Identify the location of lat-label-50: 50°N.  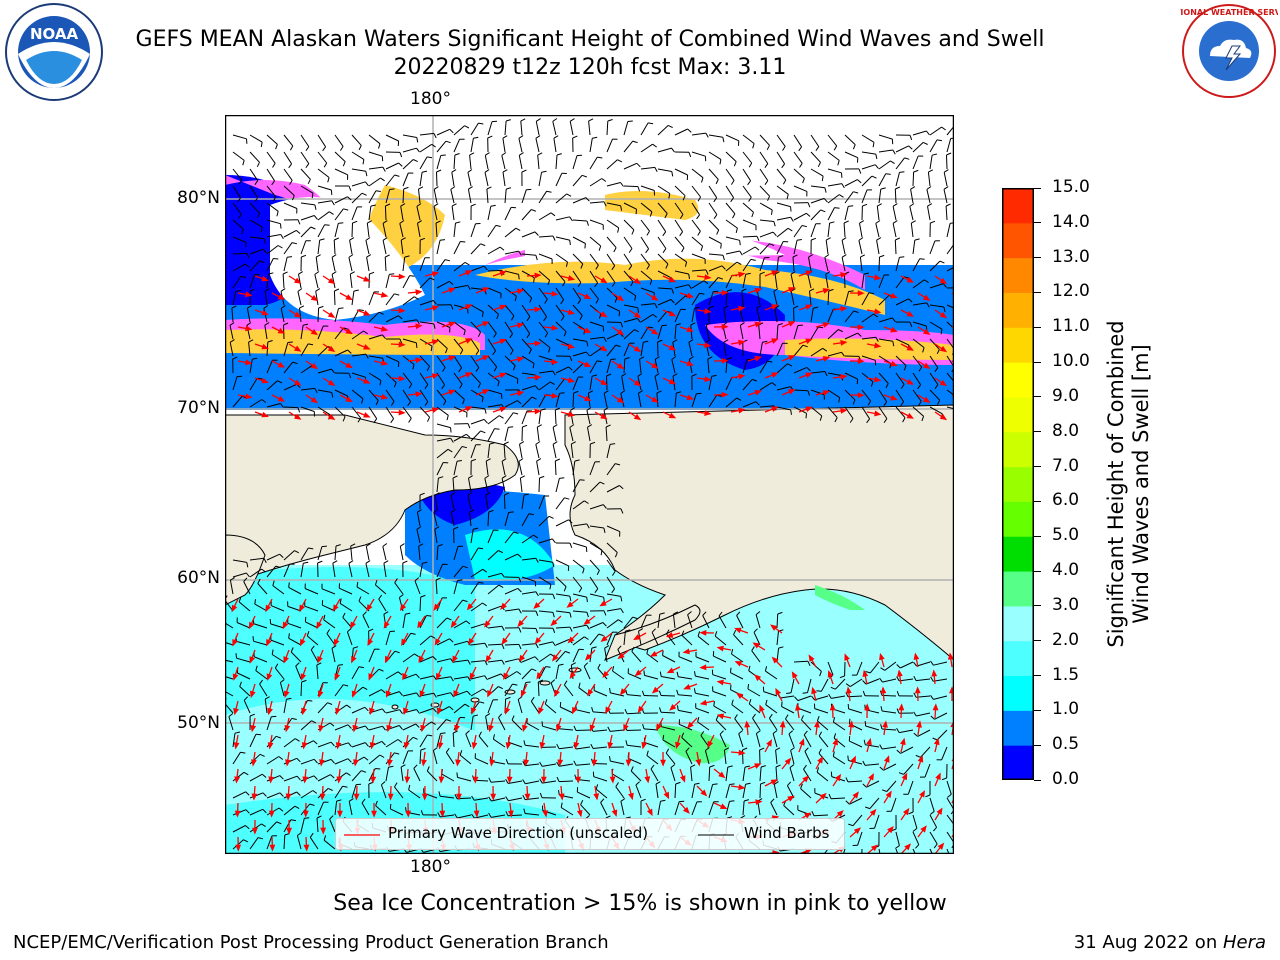
(198, 723).